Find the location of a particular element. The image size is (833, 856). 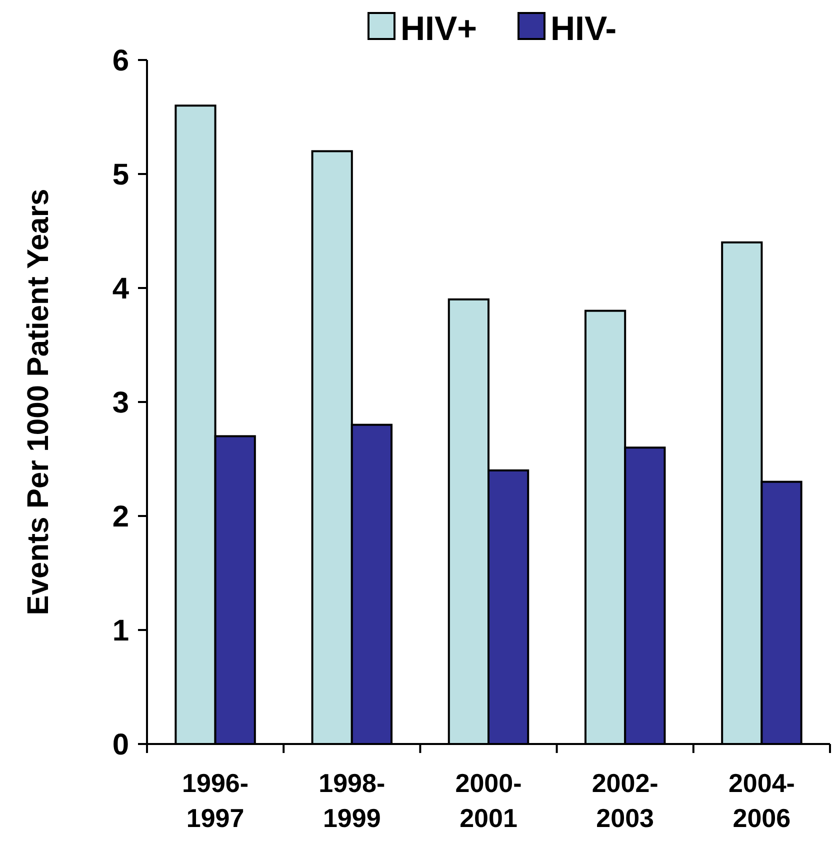

x-tick-label: 1998-1999 is located at coordinates (352, 800).